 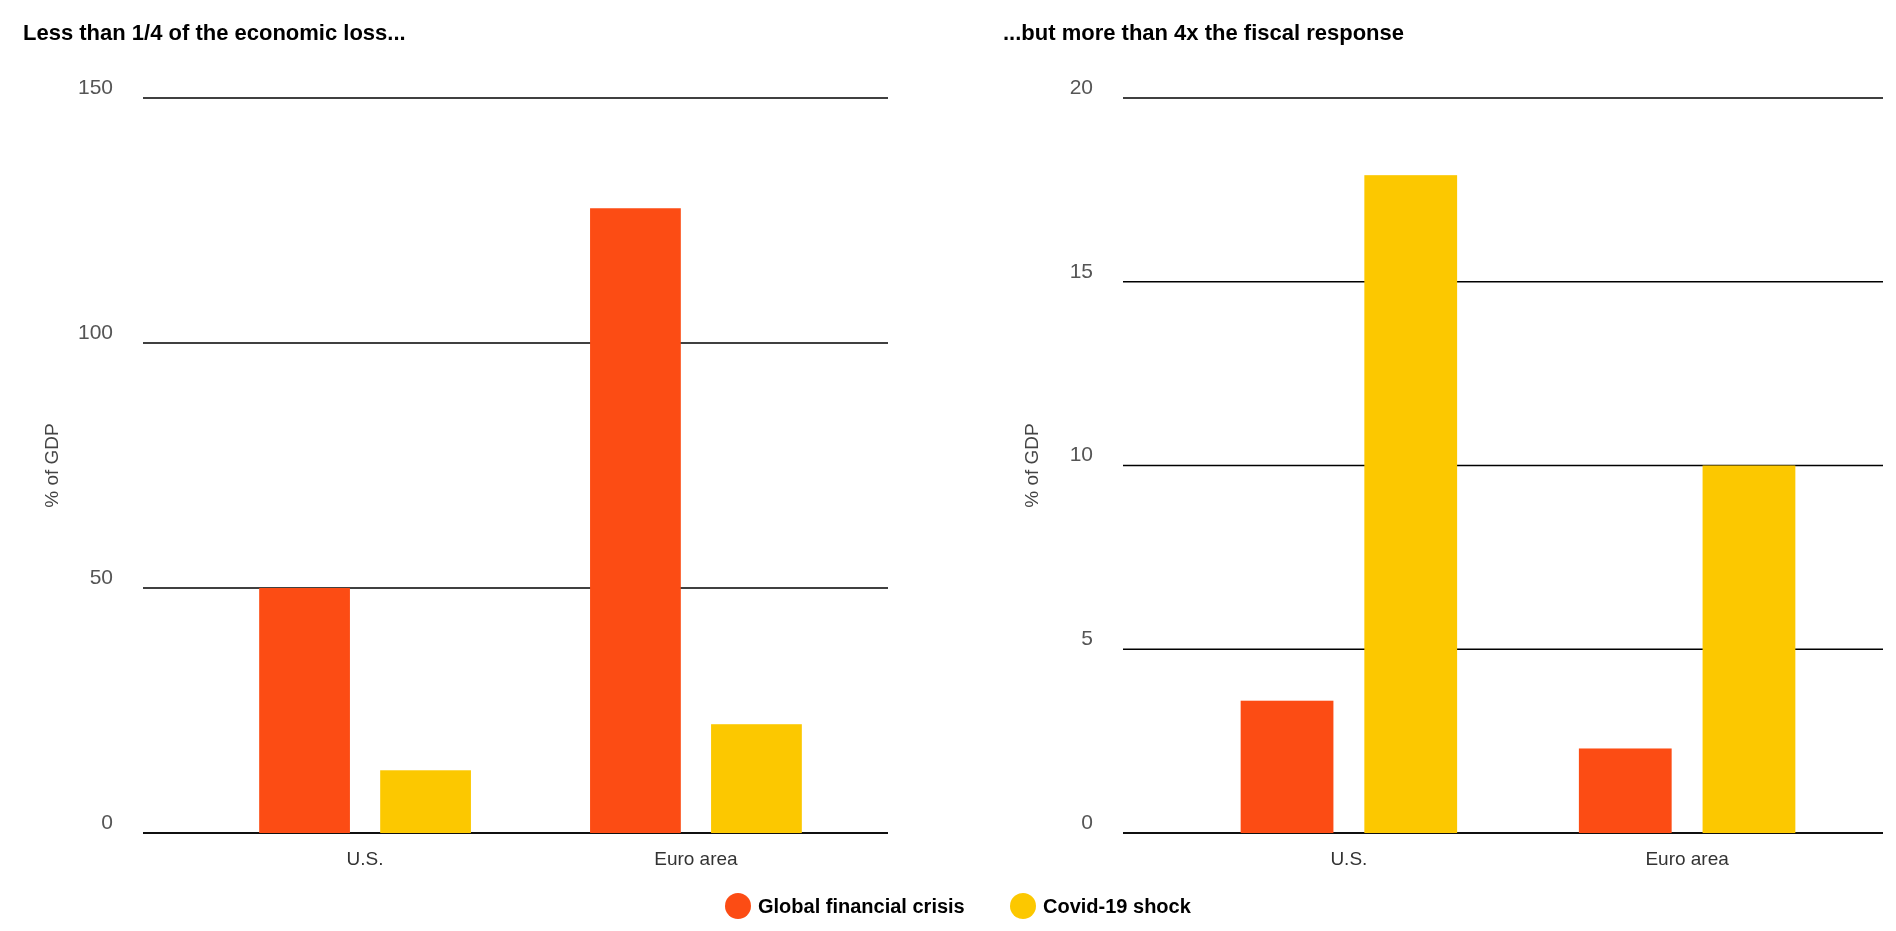 I want to click on chart-title: ...but more than 4x the fiscal response, so click(x=1203, y=32).